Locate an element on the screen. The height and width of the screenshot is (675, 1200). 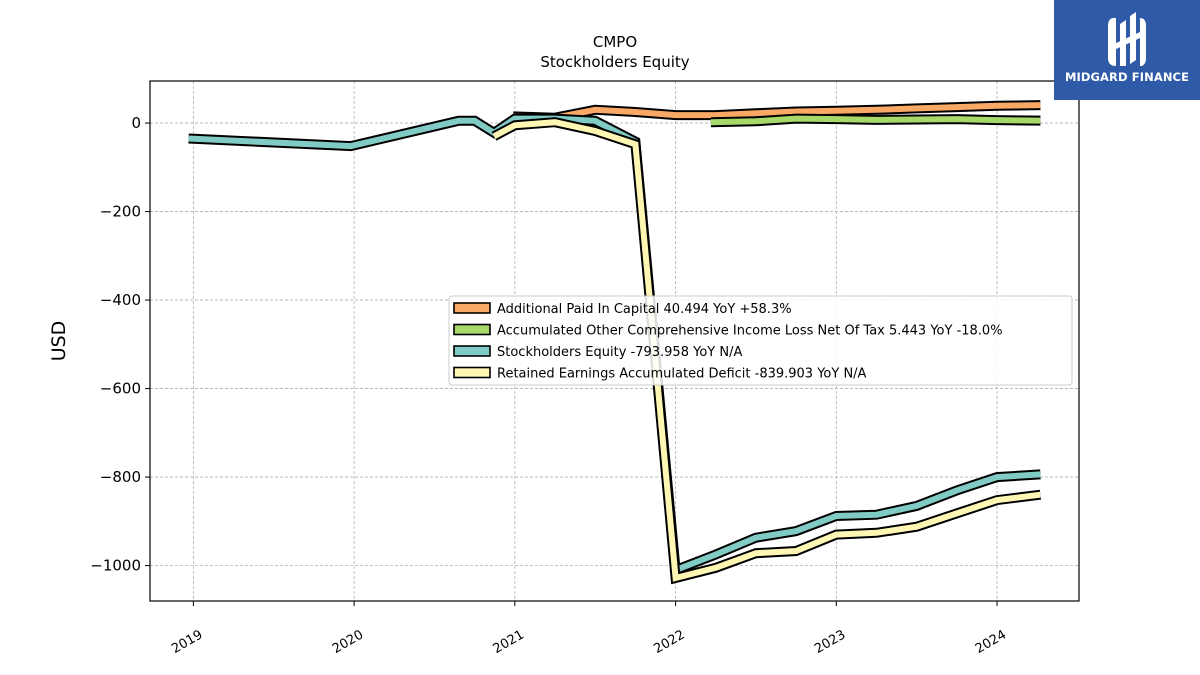
ytick-label-0: 0 is located at coordinates (136, 123).